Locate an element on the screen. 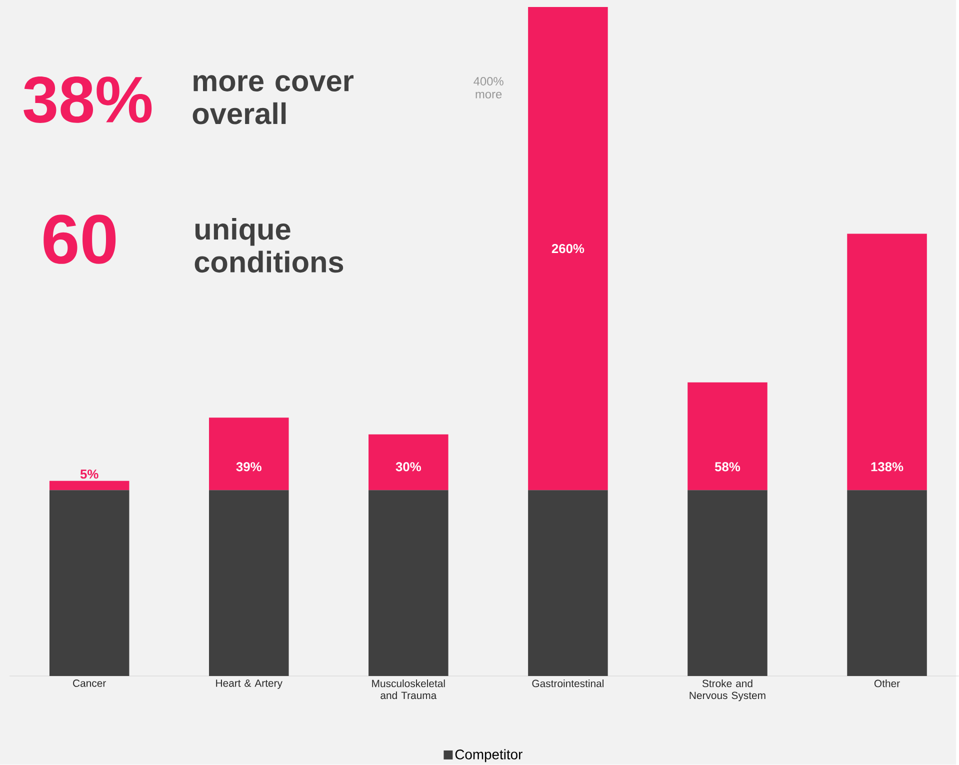  data-label: 260% is located at coordinates (568, 249).